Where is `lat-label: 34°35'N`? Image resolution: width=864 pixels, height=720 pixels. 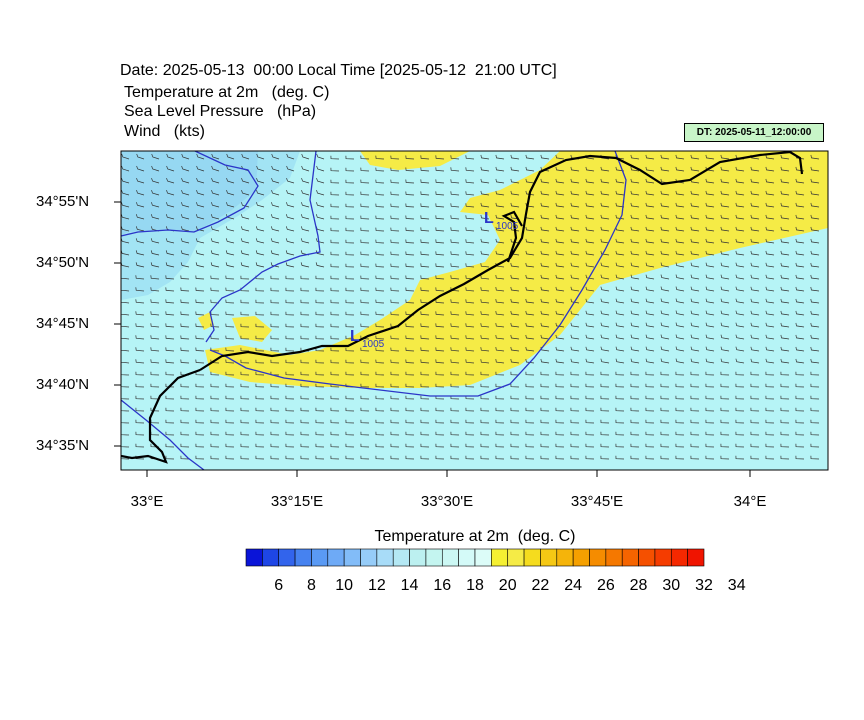 lat-label: 34°35'N is located at coordinates (63, 445).